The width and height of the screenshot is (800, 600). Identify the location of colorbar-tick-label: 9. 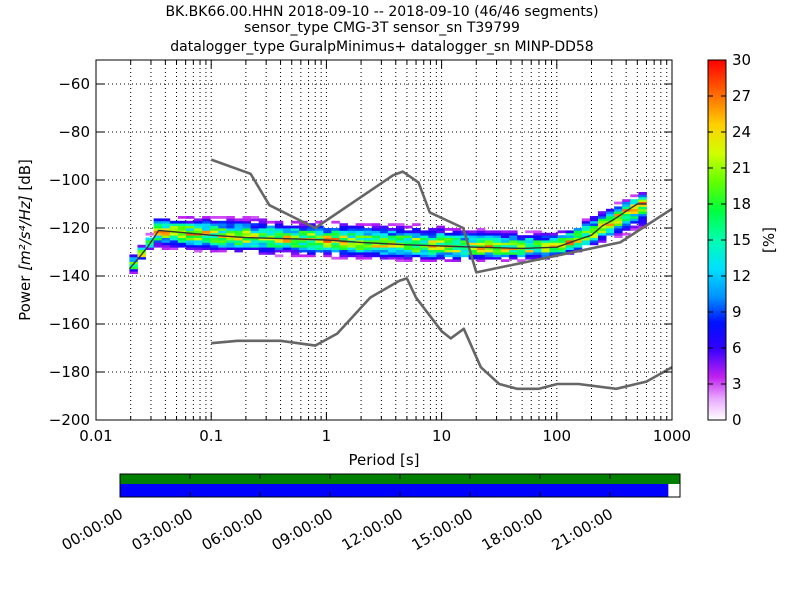
(737, 312).